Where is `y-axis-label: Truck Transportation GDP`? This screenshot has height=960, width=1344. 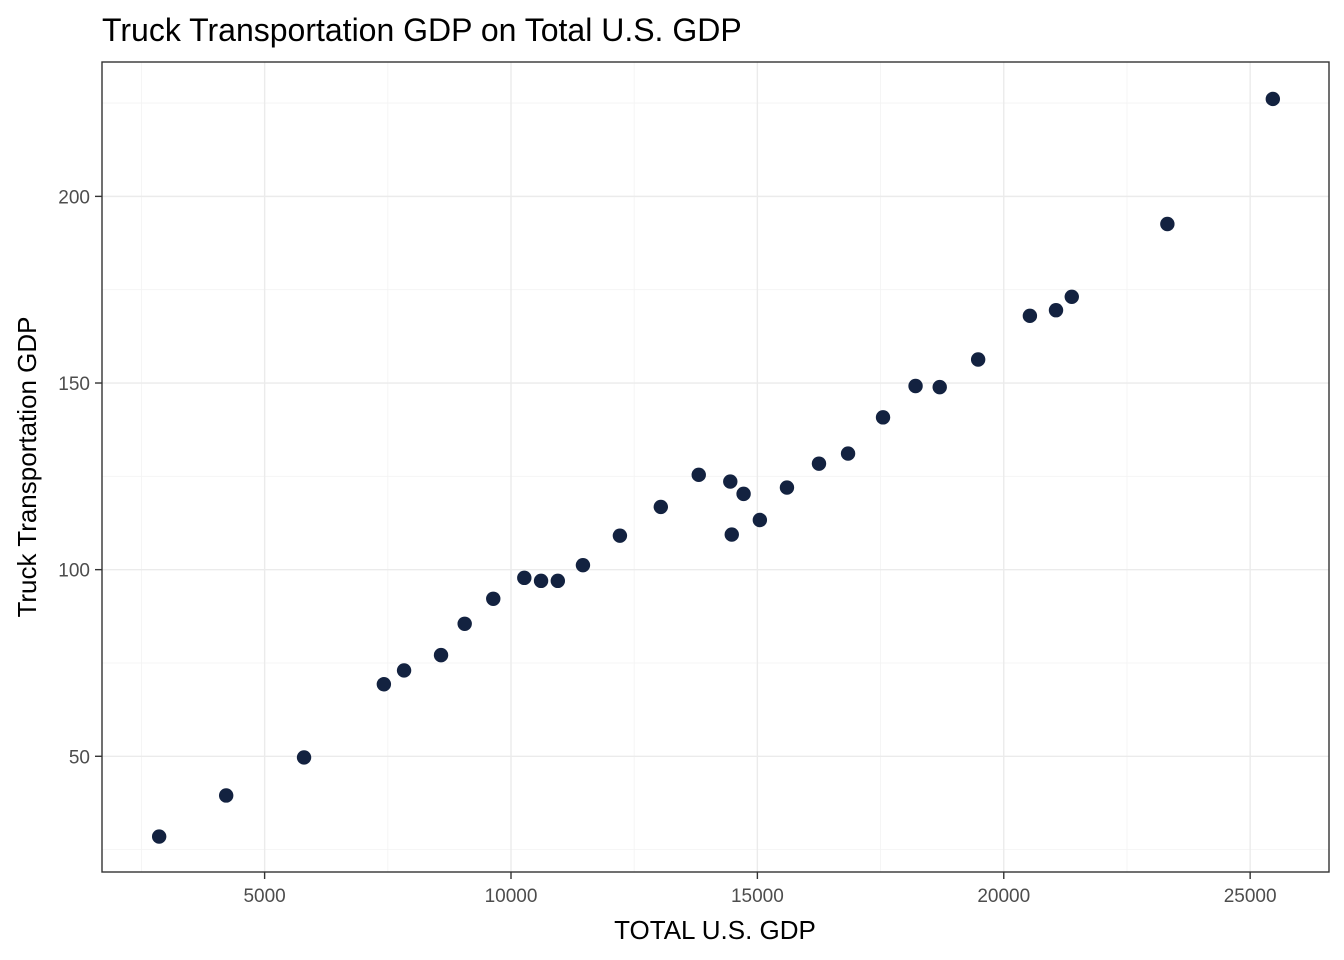 y-axis-label: Truck Transportation GDP is located at coordinates (27, 466).